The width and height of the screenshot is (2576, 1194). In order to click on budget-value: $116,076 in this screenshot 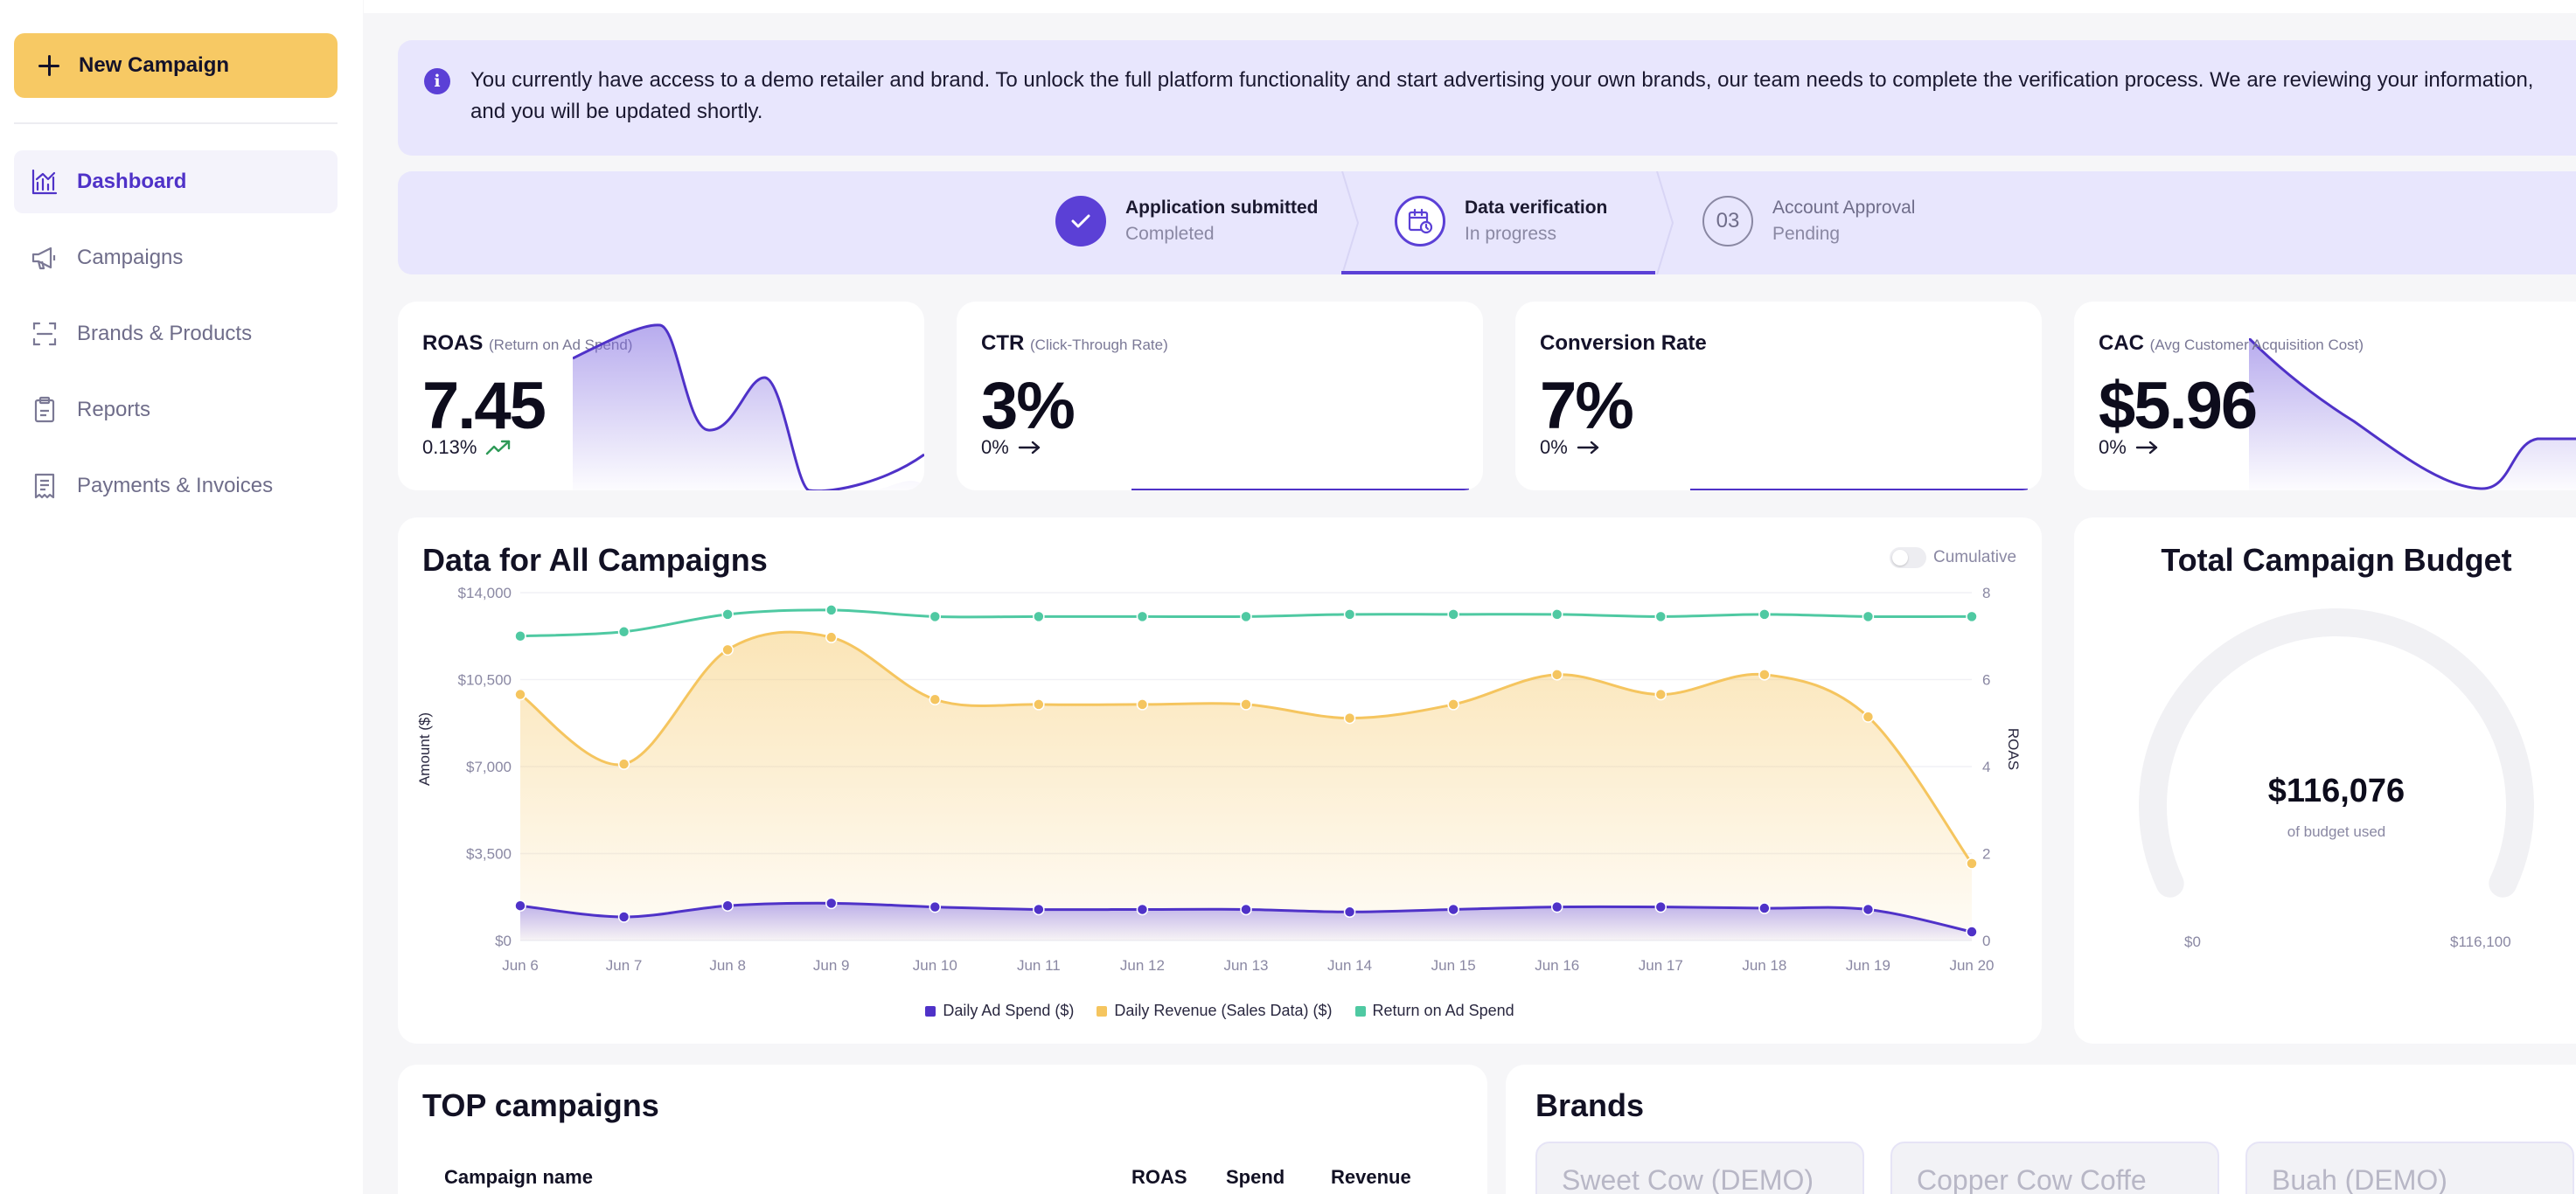, I will do `click(2336, 791)`.